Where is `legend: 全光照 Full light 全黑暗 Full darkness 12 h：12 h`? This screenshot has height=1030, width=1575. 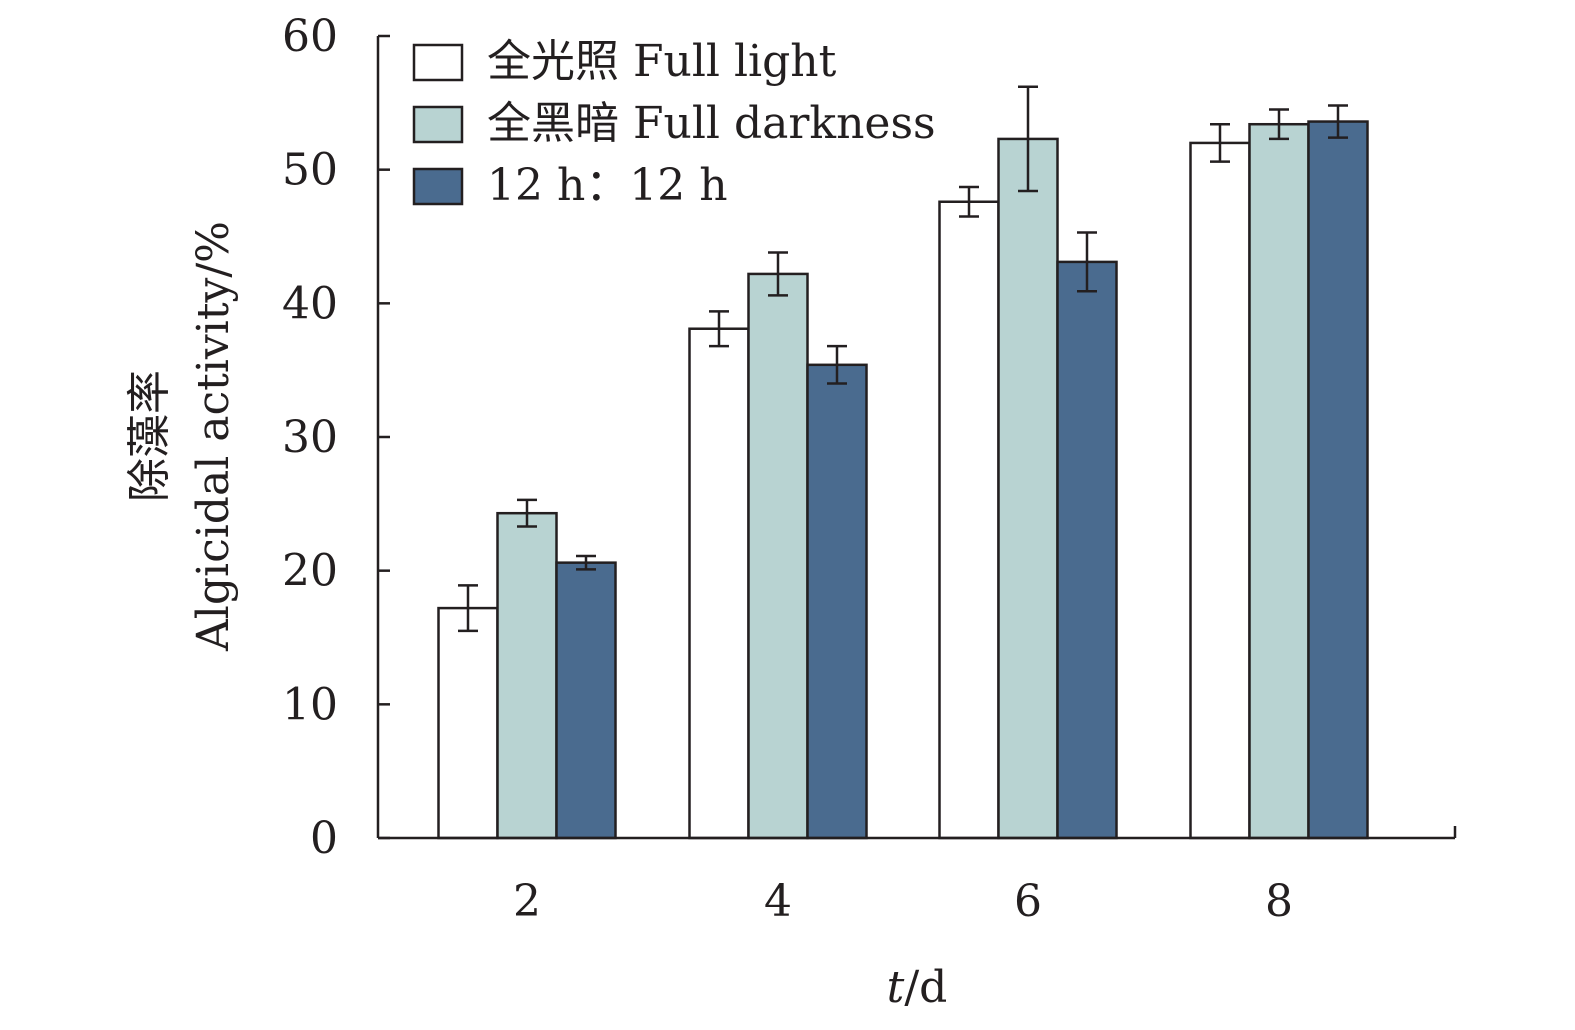 legend: 全光照 Full light 全黑暗 Full darkness 12 h：12 h is located at coordinates (674, 123).